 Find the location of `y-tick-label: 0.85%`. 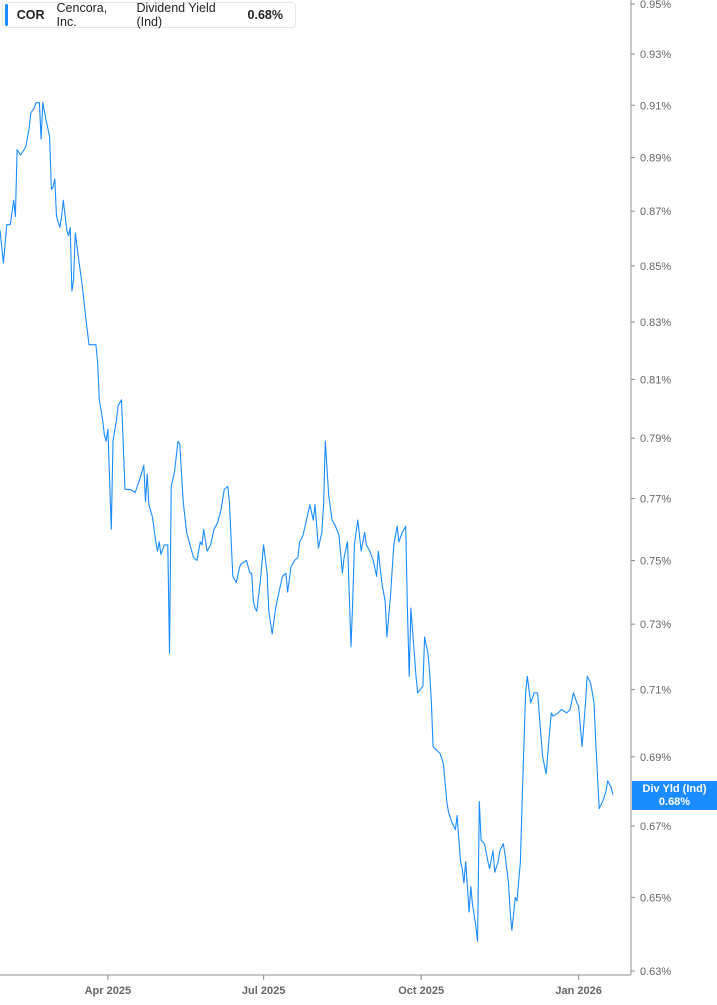

y-tick-label: 0.85% is located at coordinates (655, 267).